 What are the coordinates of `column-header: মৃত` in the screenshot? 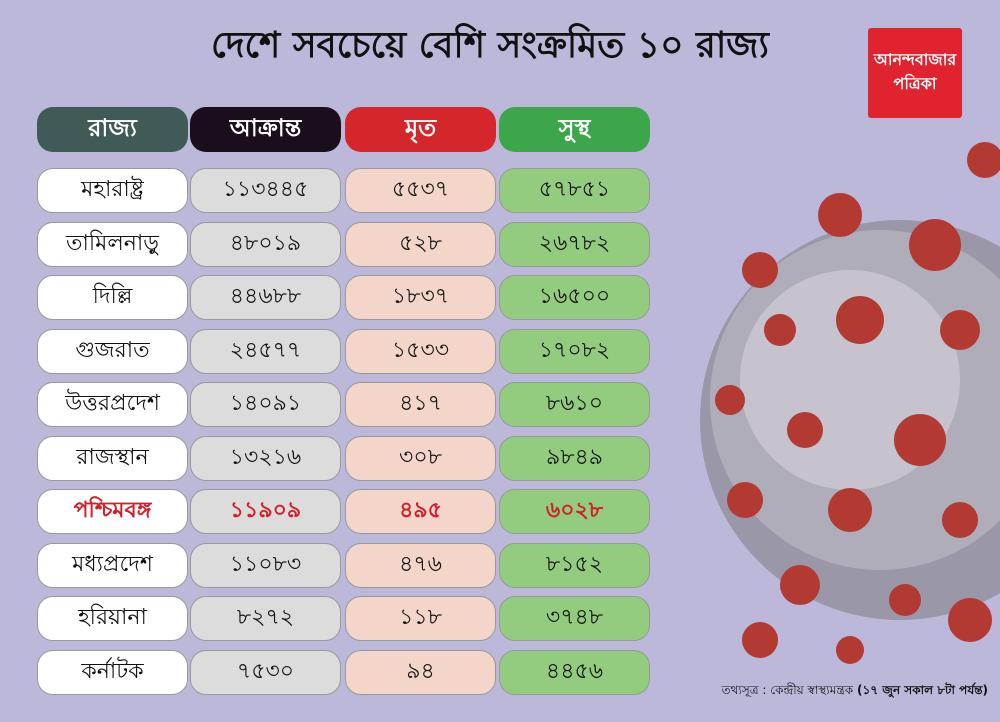 It's located at (420, 129).